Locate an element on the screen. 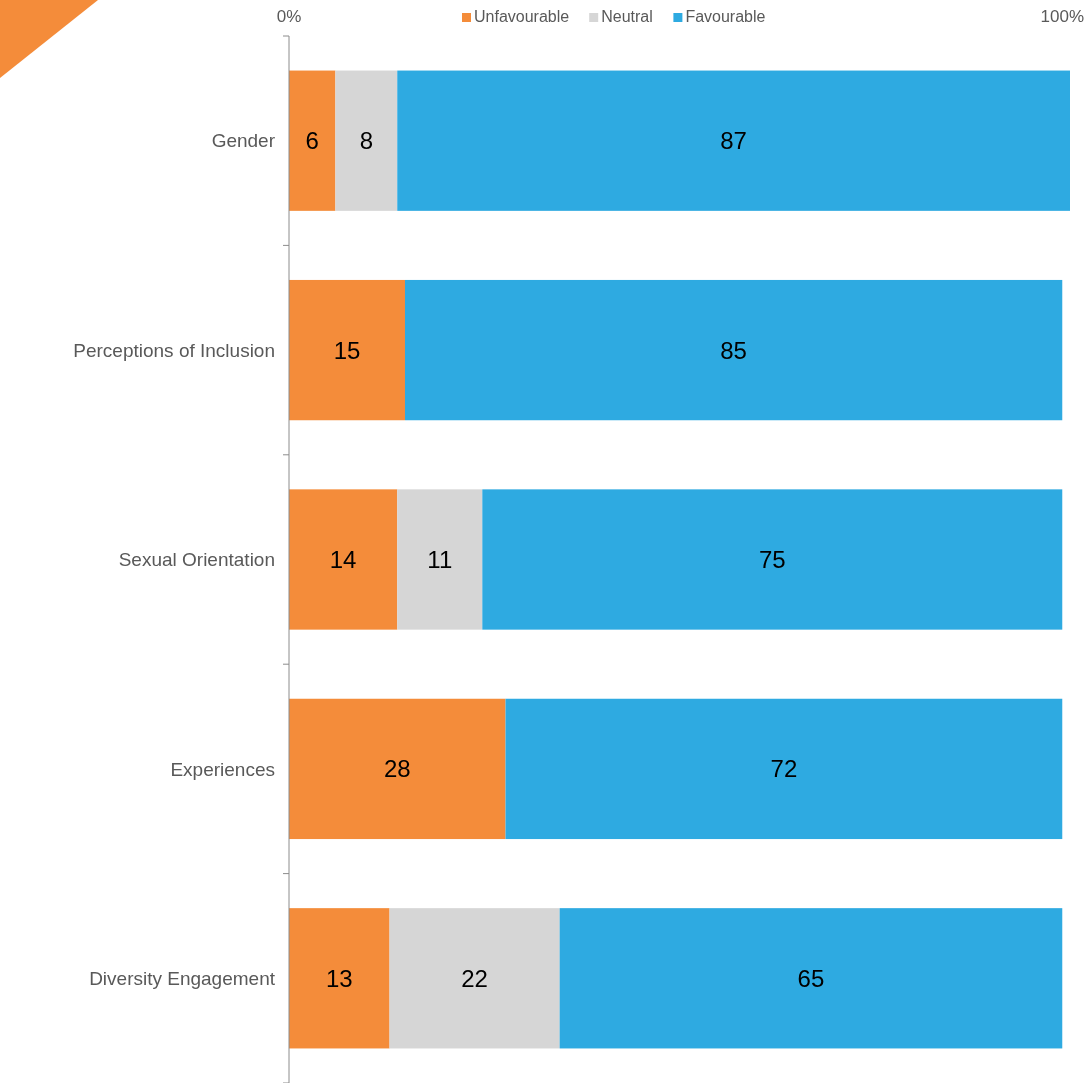 The height and width of the screenshot is (1083, 1089). data-label: 75 is located at coordinates (772, 559).